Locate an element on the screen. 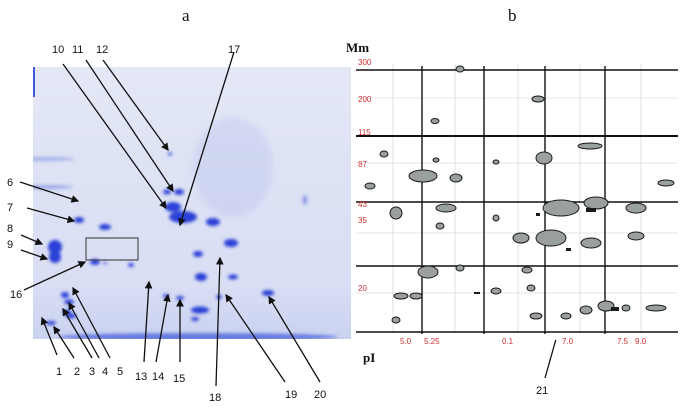 The height and width of the screenshot is (411, 686). spot-label-13: 13 is located at coordinates (141, 377).